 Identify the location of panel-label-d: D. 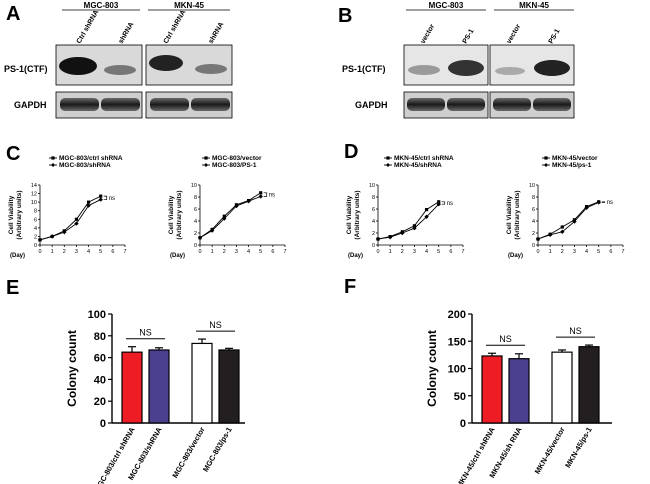
(351, 152).